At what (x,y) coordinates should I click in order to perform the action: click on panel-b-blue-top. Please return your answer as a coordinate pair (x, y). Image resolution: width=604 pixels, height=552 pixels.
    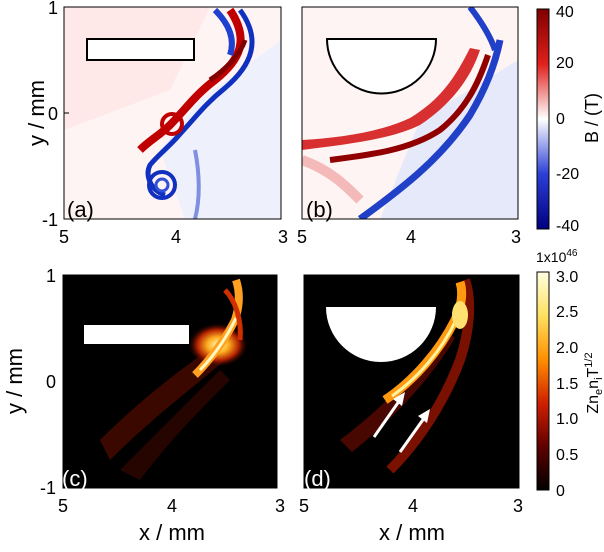
    Looking at the image, I should click on (482, 29).